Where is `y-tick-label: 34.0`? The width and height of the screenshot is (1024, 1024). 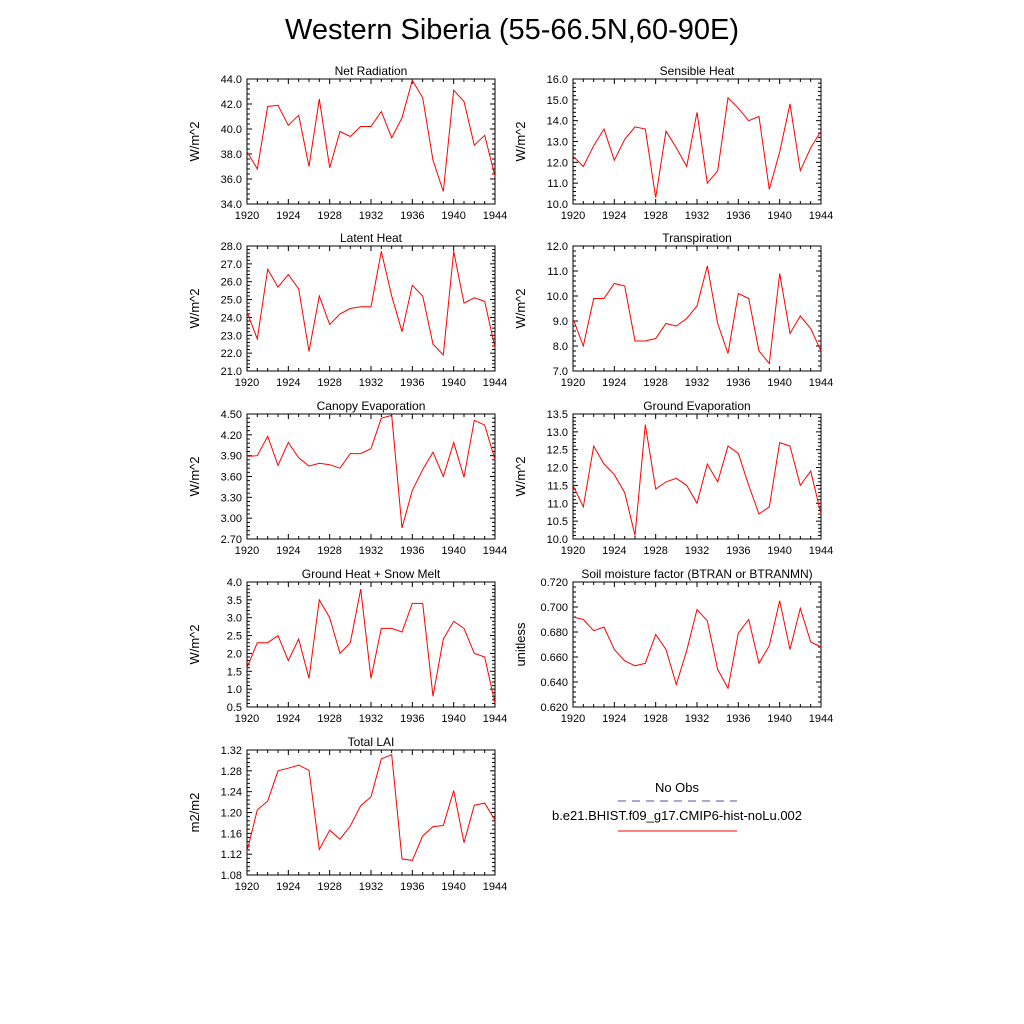
y-tick-label: 34.0 is located at coordinates (231, 205).